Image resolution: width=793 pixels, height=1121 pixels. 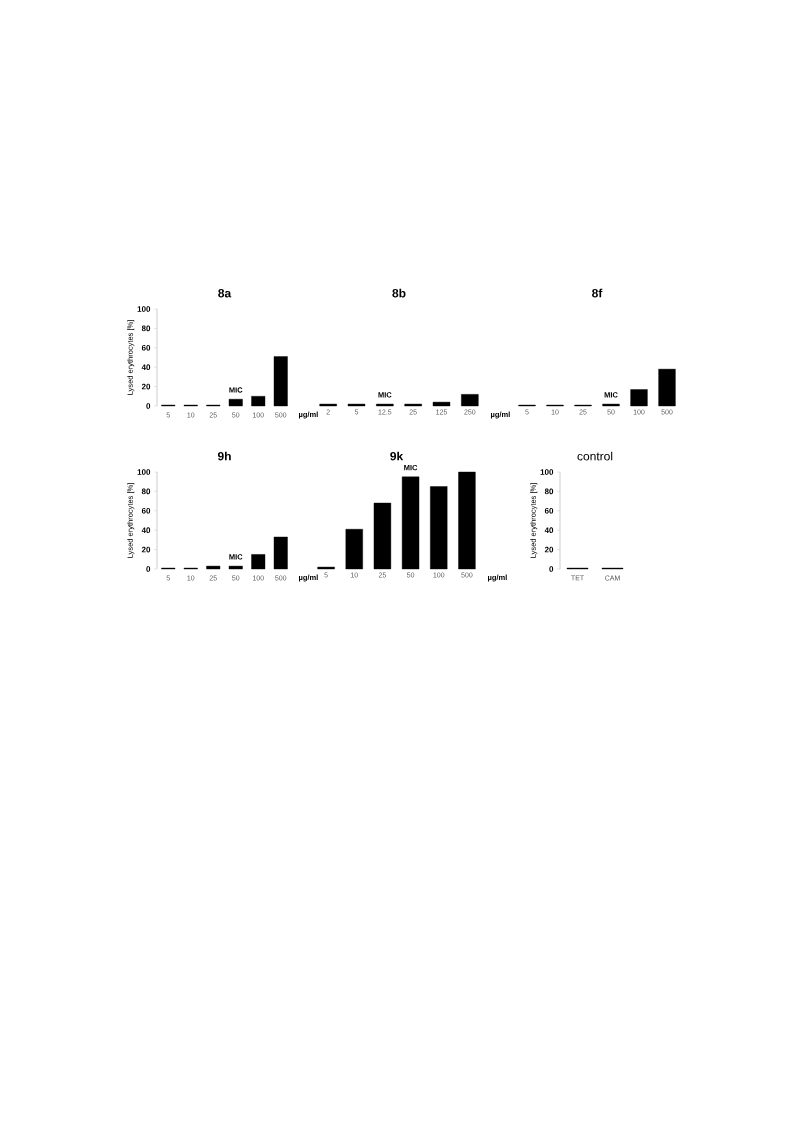 I want to click on chart-title: 8f, so click(x=597, y=293).